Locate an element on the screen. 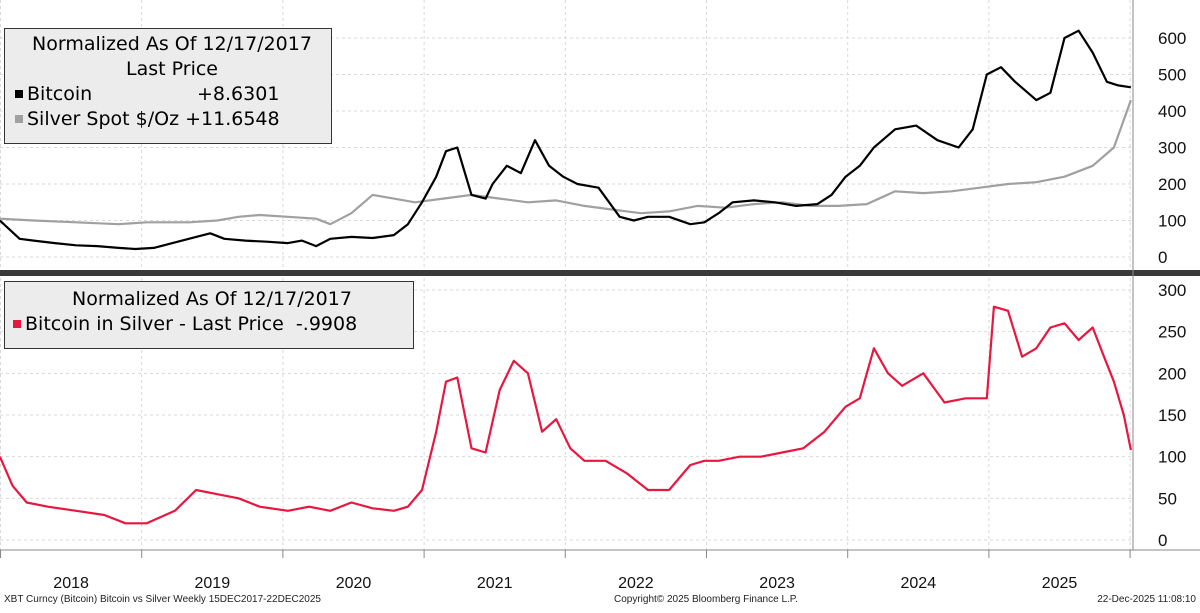 This screenshot has width=1200, height=613. legend-item-silver: Silver Spot $/Oz +11.6548 is located at coordinates (172, 119).